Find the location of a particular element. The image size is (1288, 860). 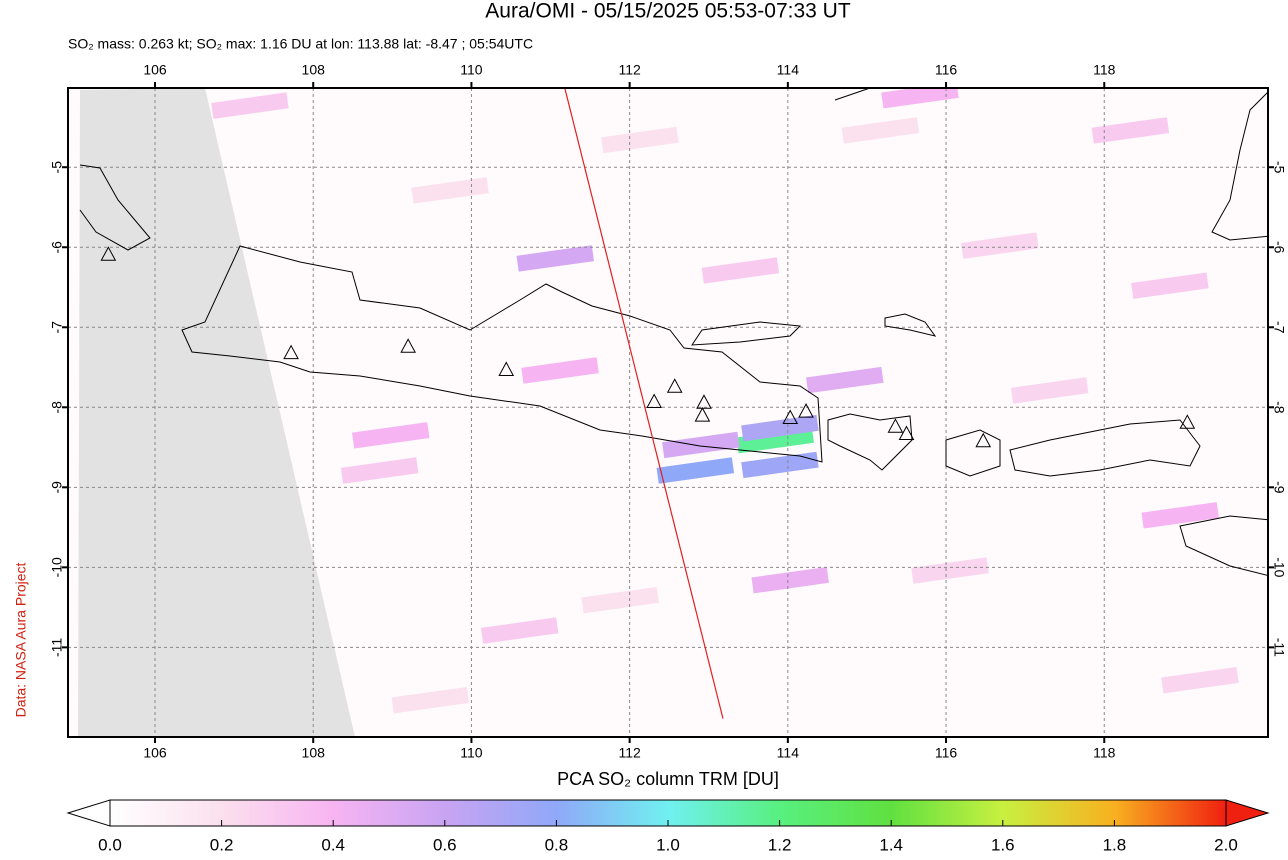

orbit-track is located at coordinates (644, 403).